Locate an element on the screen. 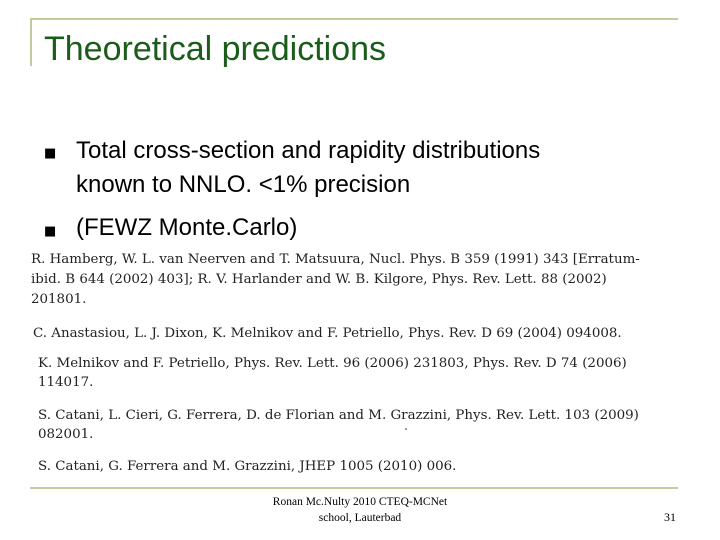 This screenshot has height=540, width=720. reference-line: 114017. is located at coordinates (66, 382).